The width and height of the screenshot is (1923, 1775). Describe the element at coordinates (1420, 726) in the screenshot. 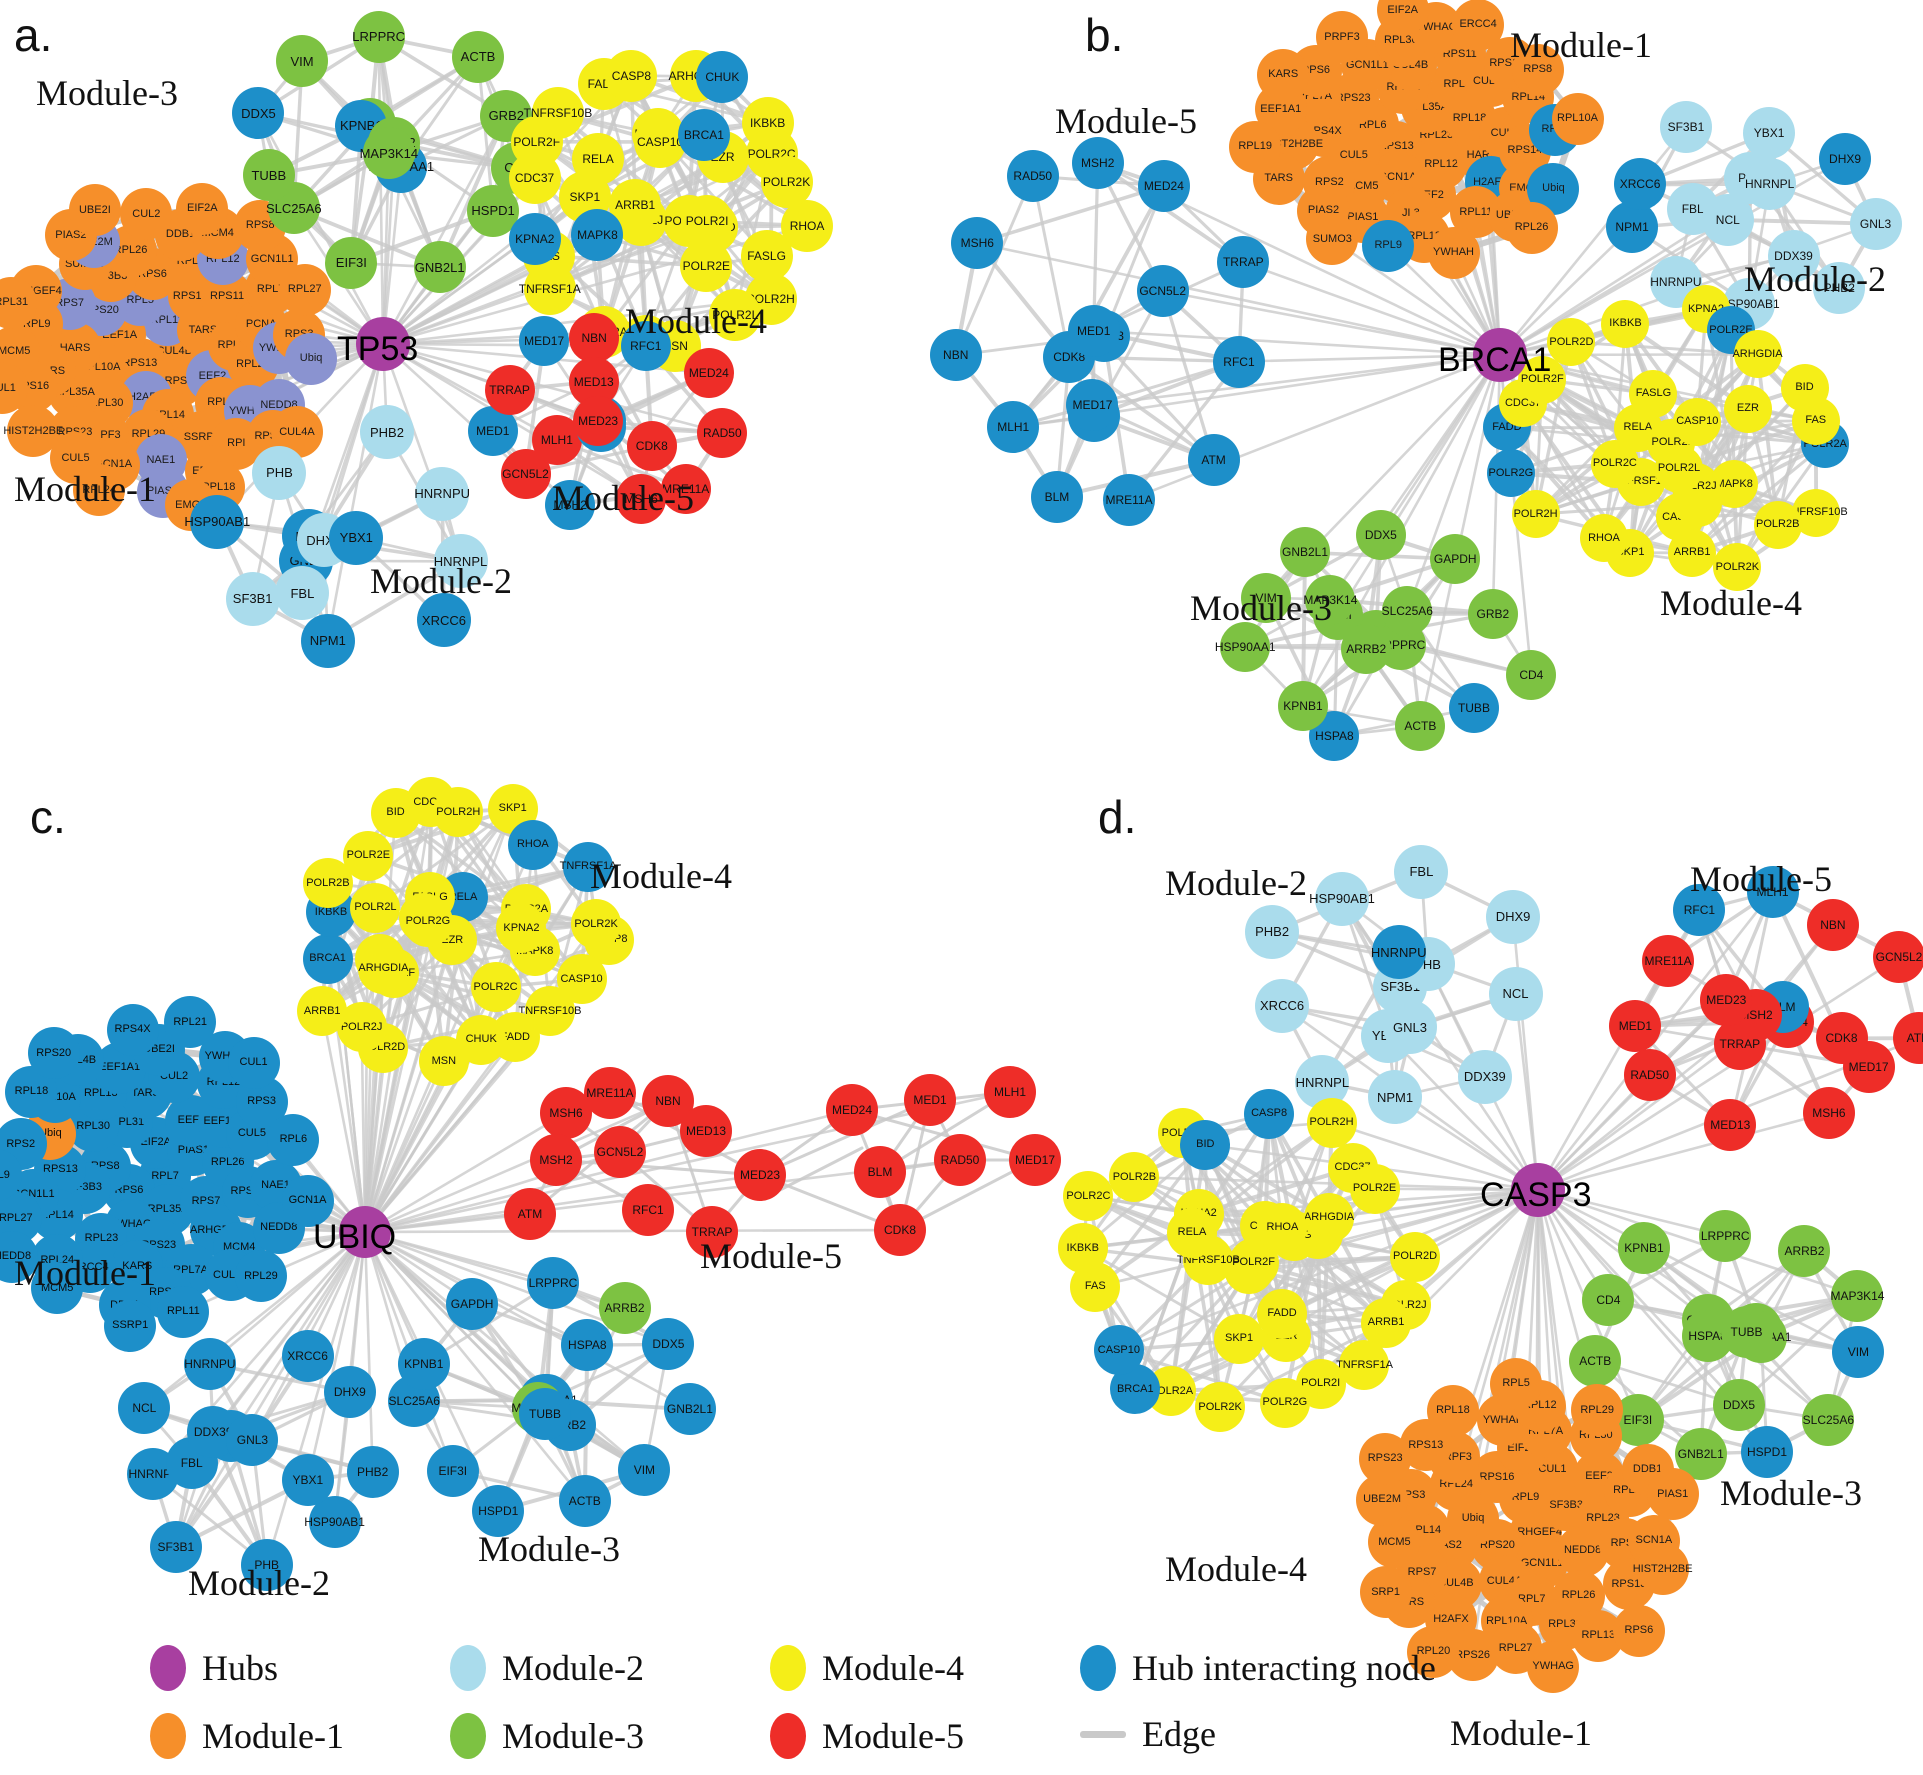

I see `panel-b-module3-node: ACTB` at that location.